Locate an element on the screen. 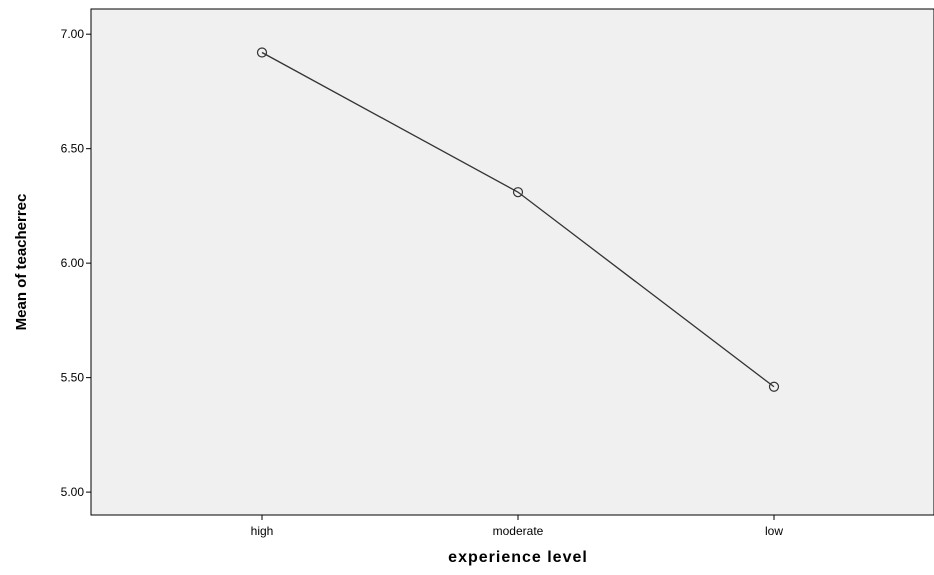 This screenshot has height=575, width=934. y-tick-label: 6.00 is located at coordinates (73, 263).